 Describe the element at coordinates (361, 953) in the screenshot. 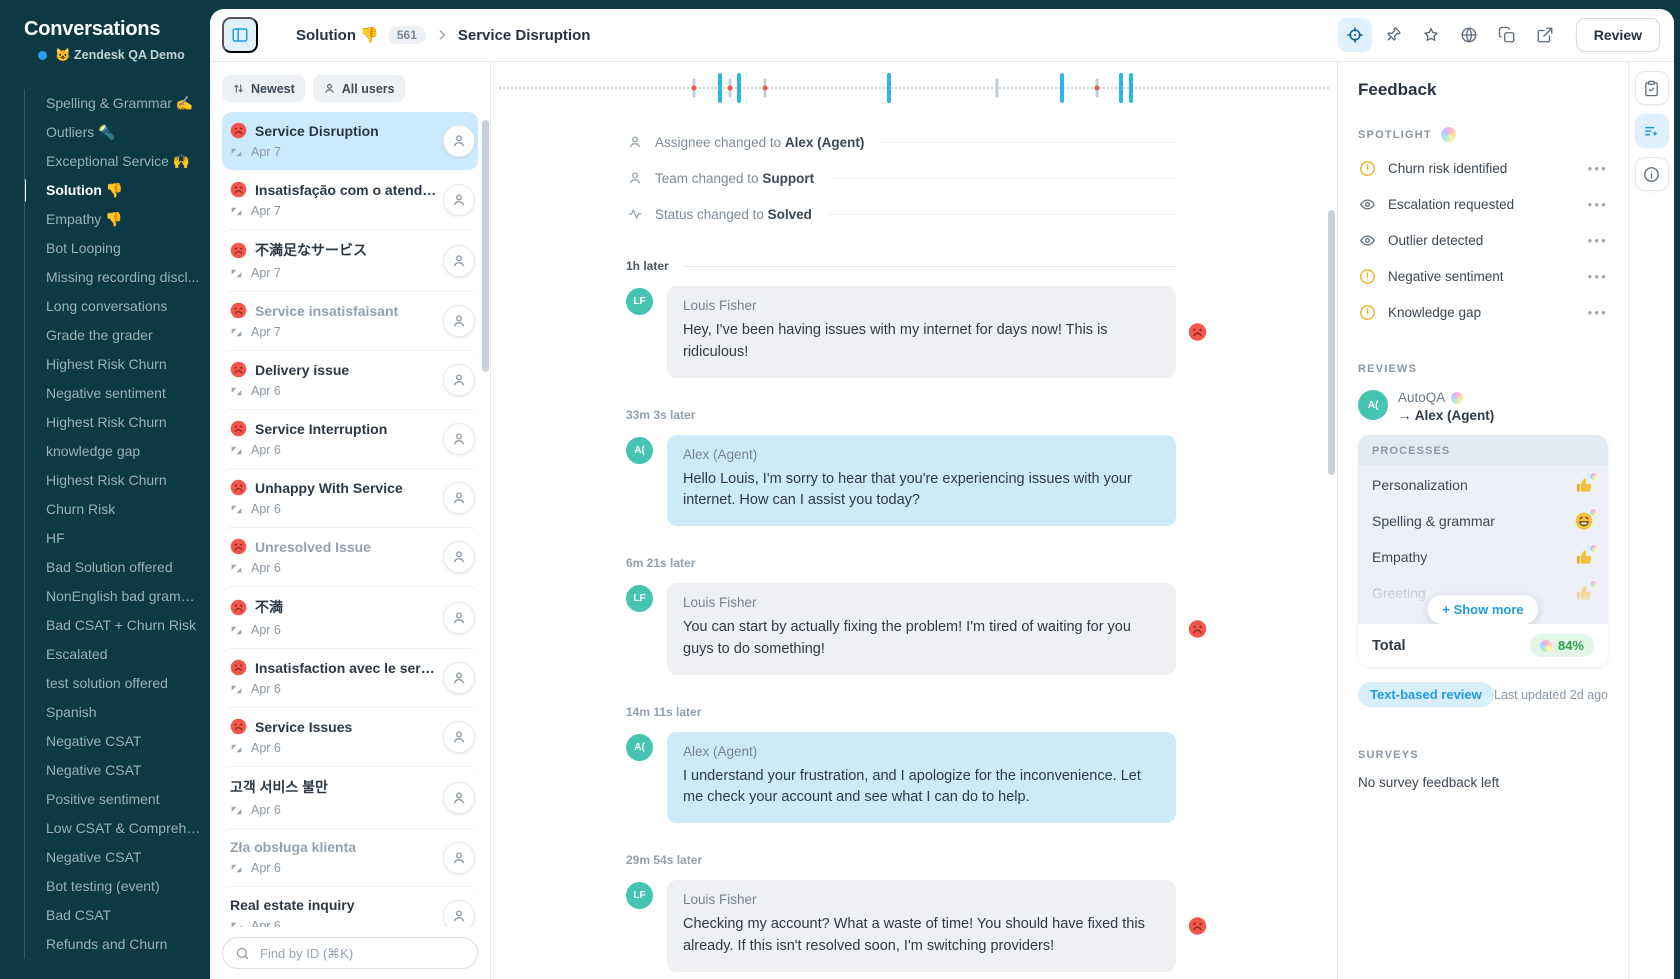

I see `find-by-id-input` at that location.